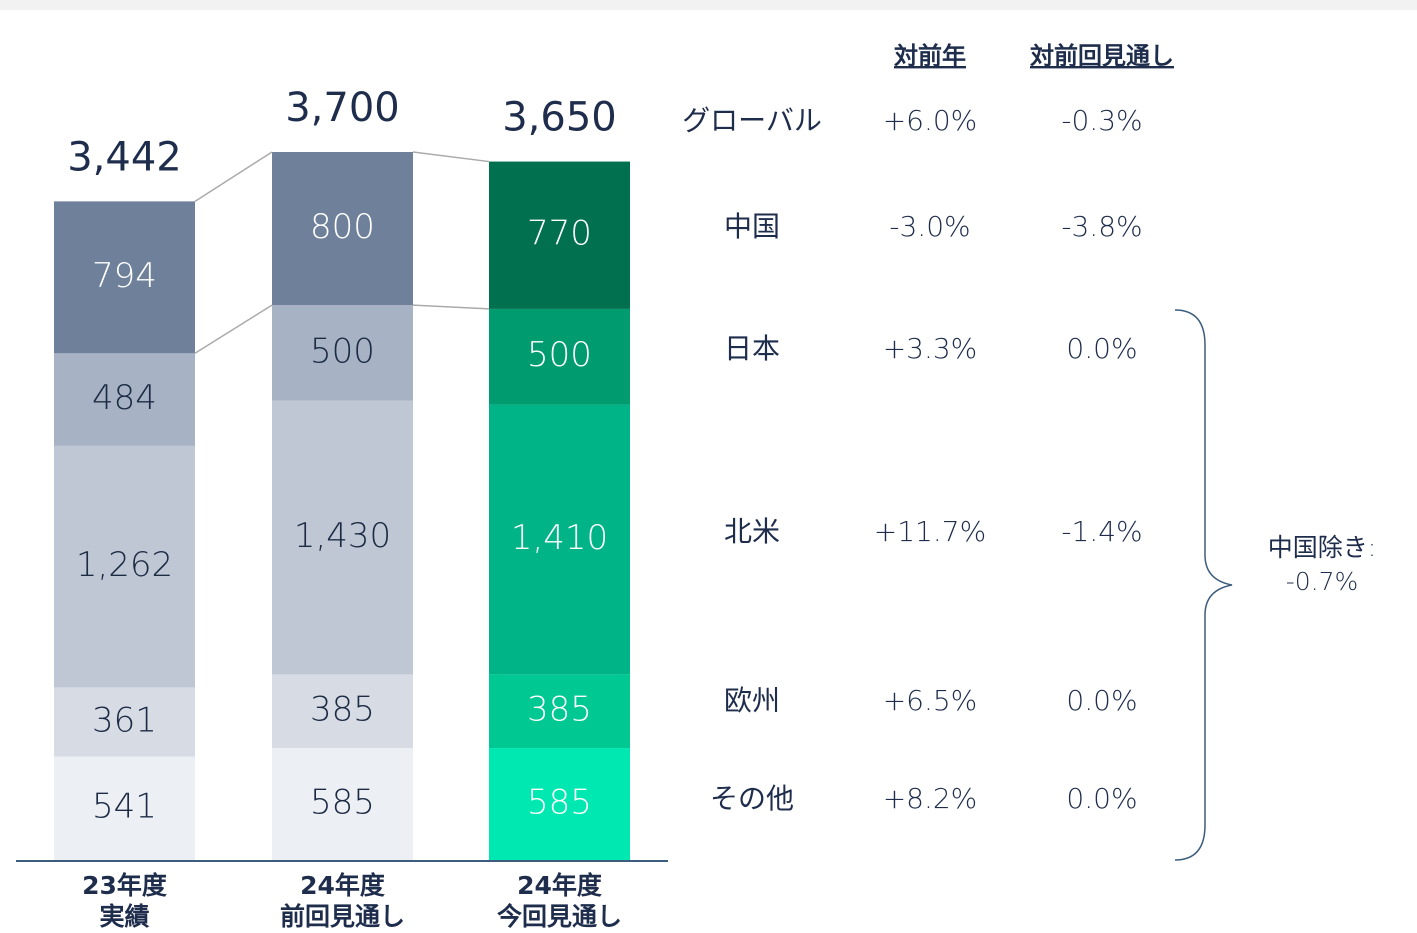  What do you see at coordinates (124, 157) in the screenshot?
I see `total-label: 3,442` at bounding box center [124, 157].